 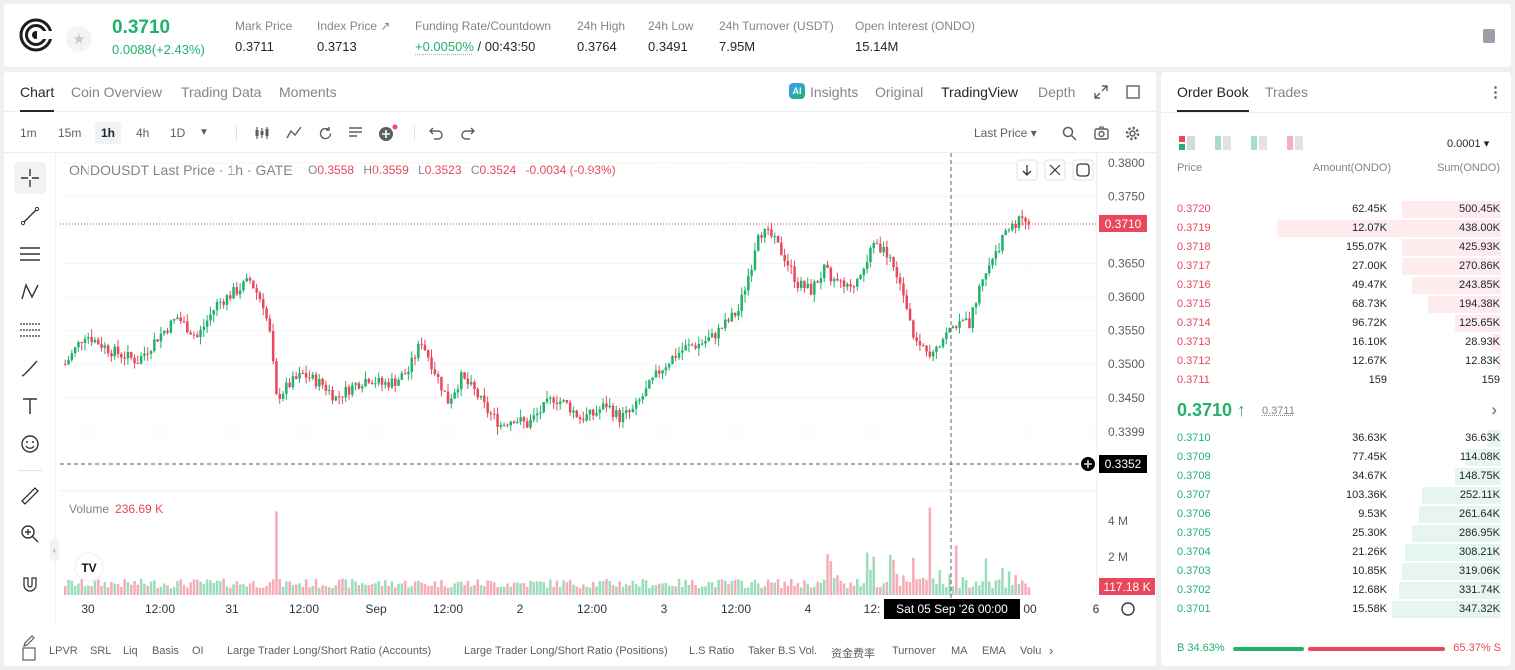 I want to click on indicator-ls-ratio: L.S Ratio, so click(x=712, y=651).